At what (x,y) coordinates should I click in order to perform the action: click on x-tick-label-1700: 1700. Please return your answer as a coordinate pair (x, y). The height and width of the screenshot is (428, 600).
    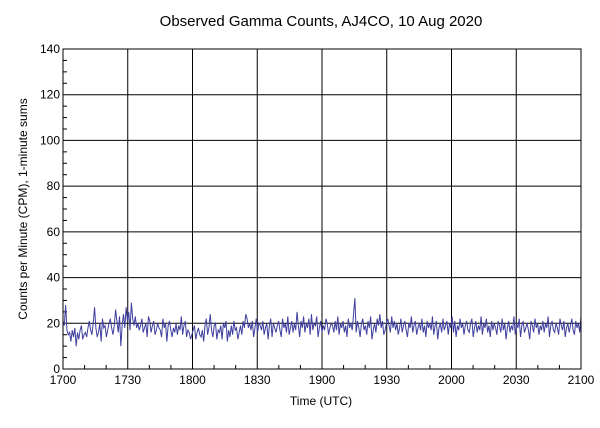
    Looking at the image, I should click on (63, 380).